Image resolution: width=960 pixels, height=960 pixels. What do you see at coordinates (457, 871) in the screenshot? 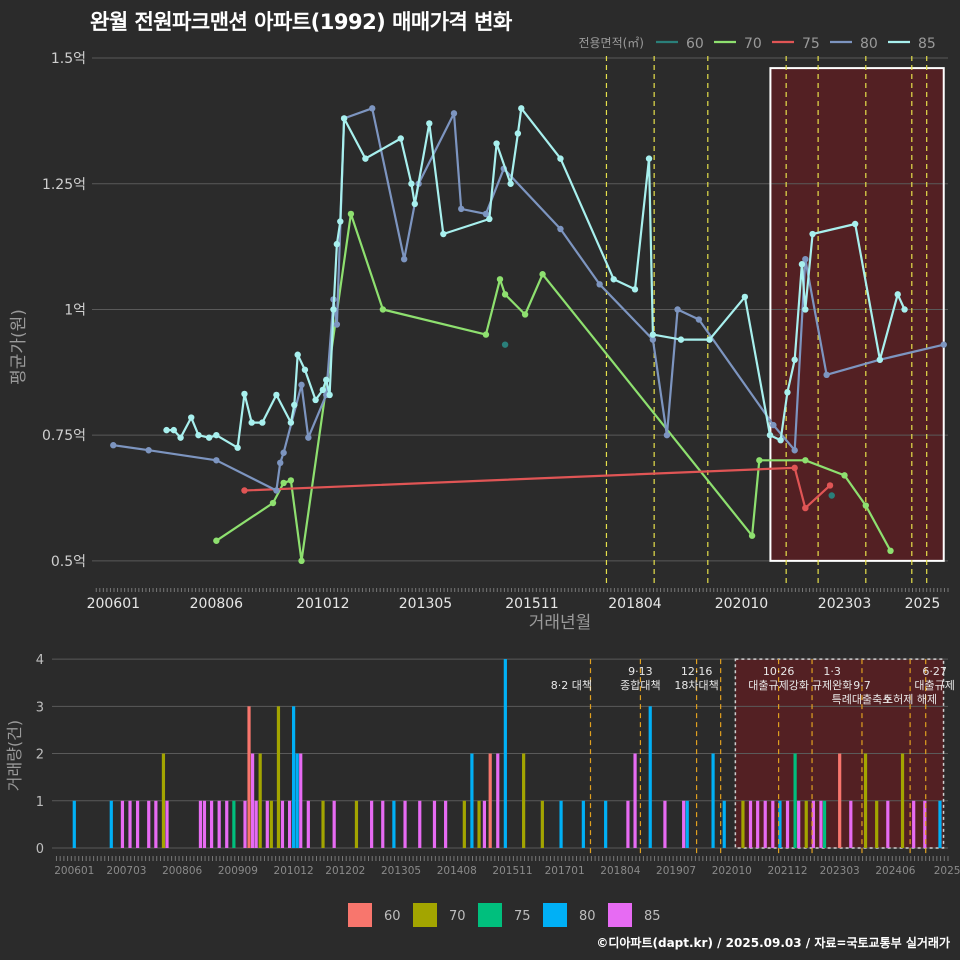
I see `vol-x-tick-label: 201408` at bounding box center [457, 871].